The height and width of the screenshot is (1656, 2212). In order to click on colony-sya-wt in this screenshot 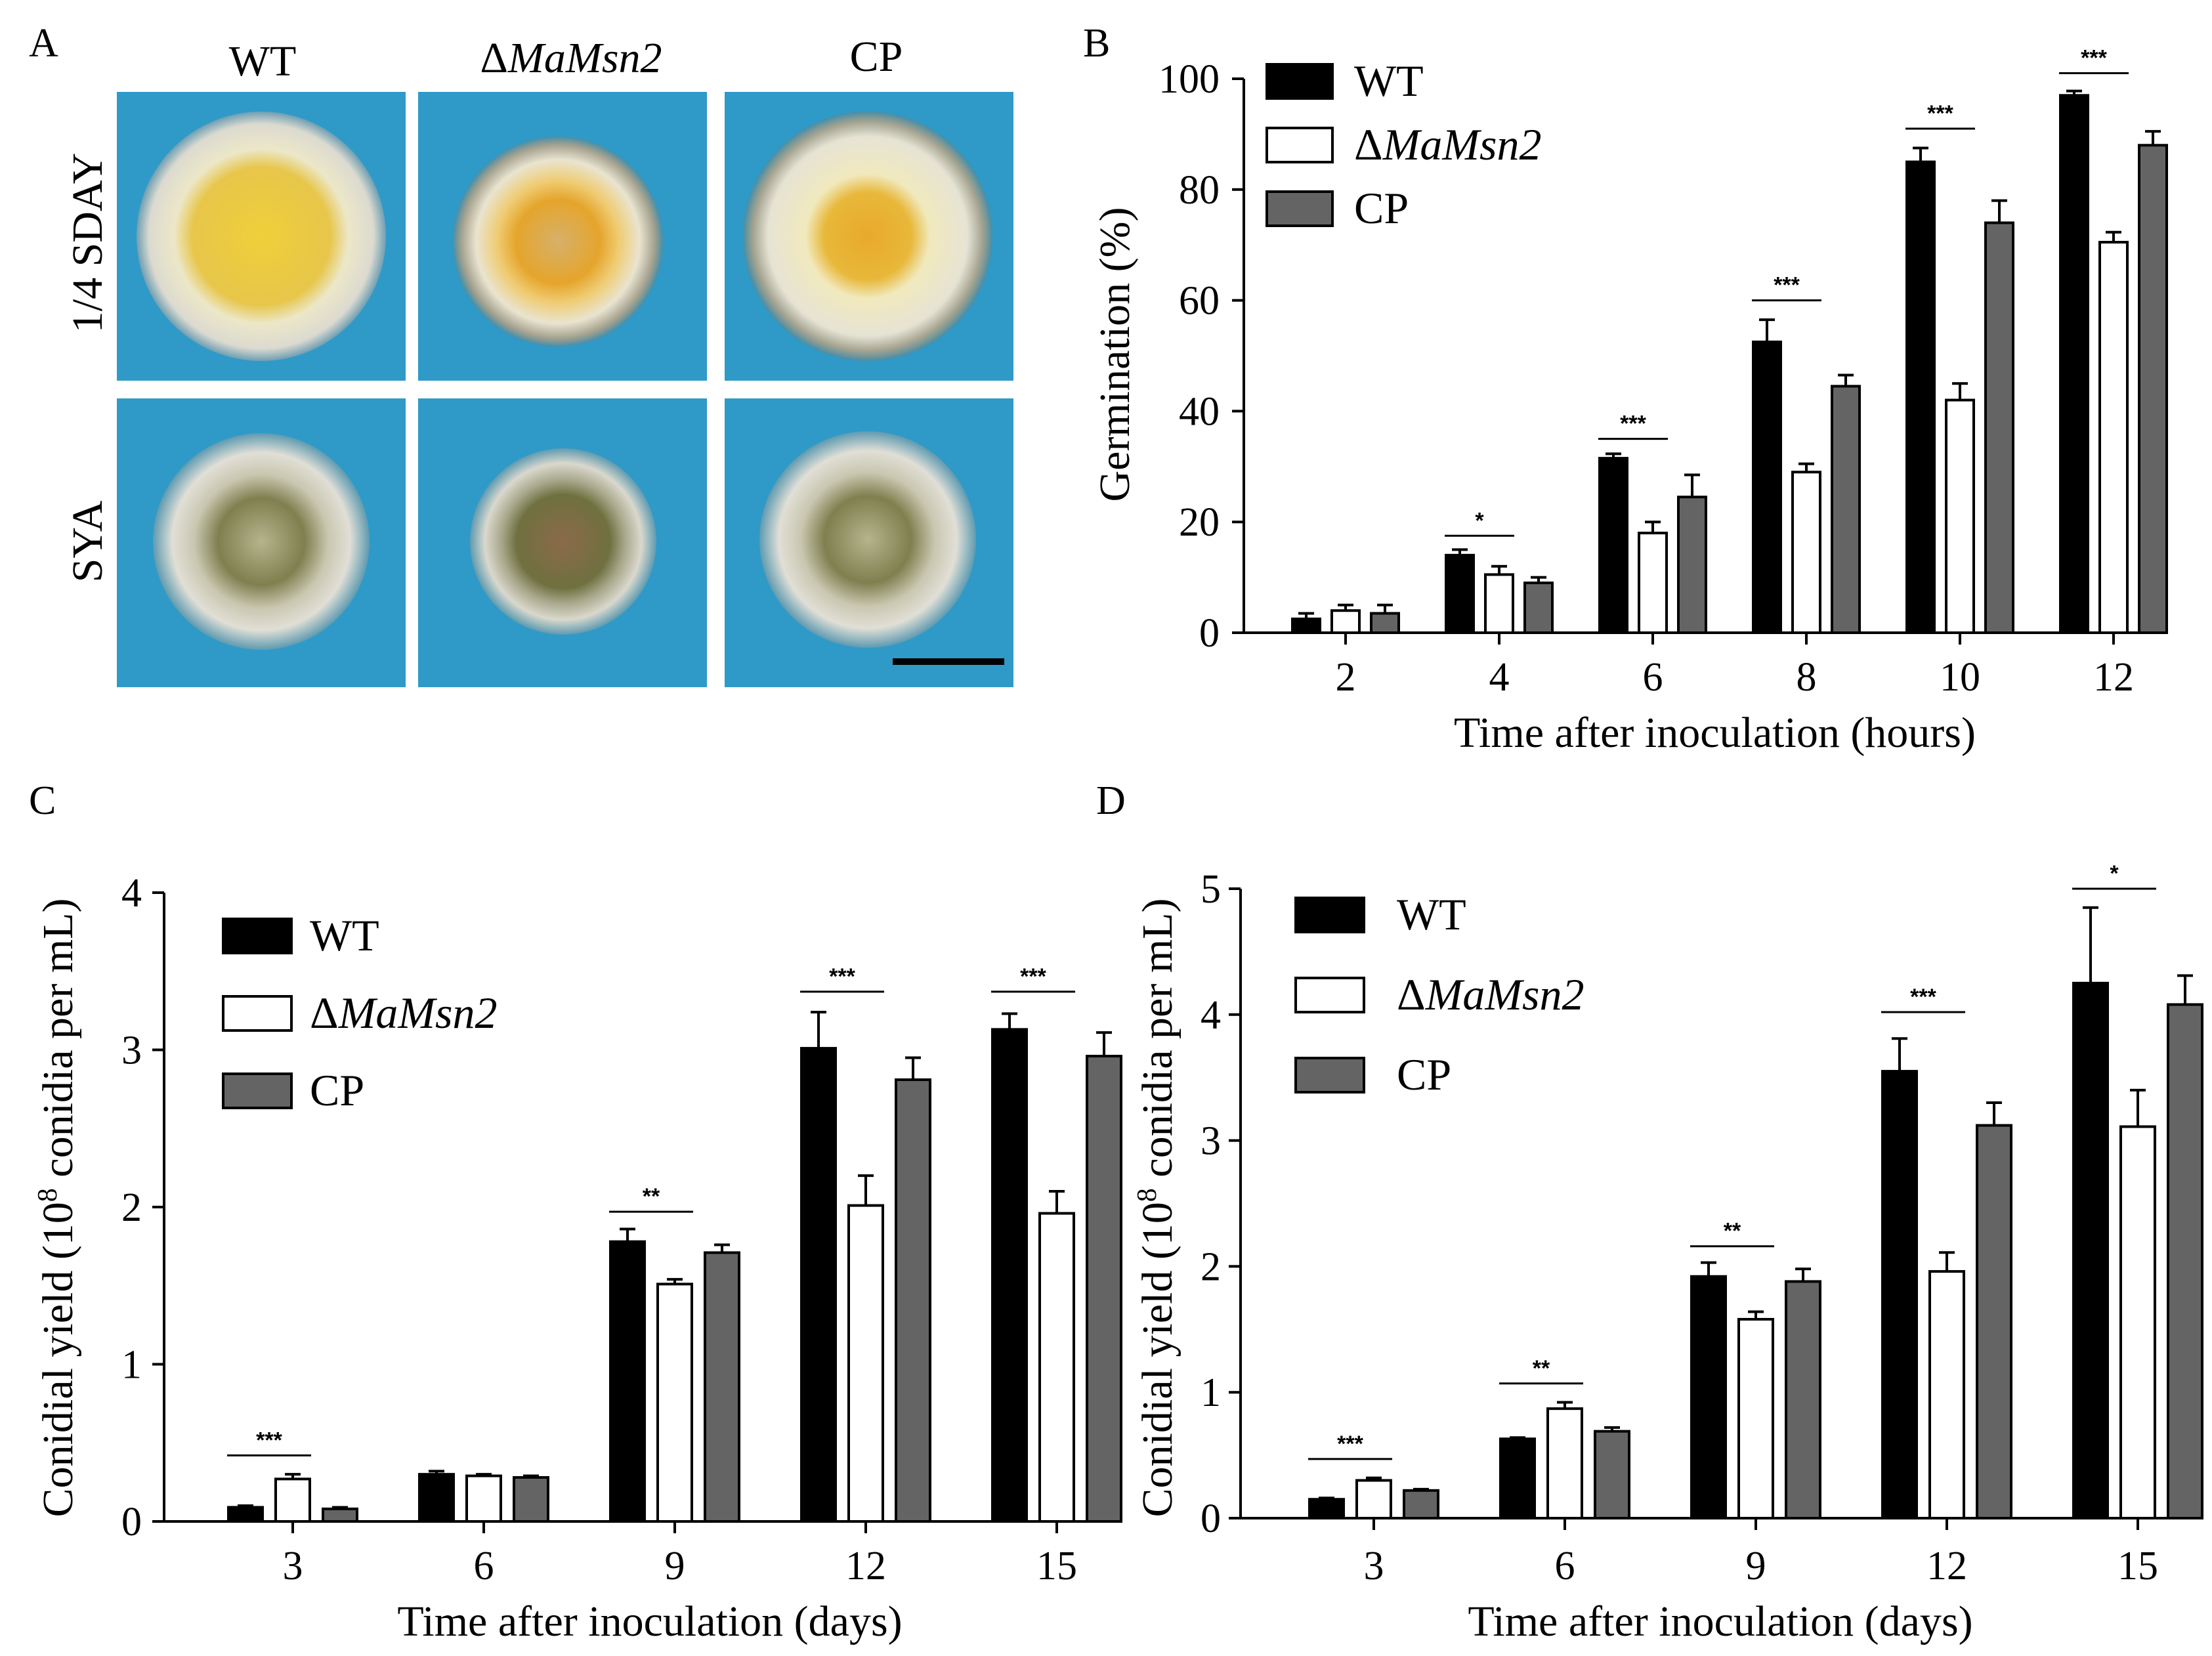, I will do `click(261, 541)`.